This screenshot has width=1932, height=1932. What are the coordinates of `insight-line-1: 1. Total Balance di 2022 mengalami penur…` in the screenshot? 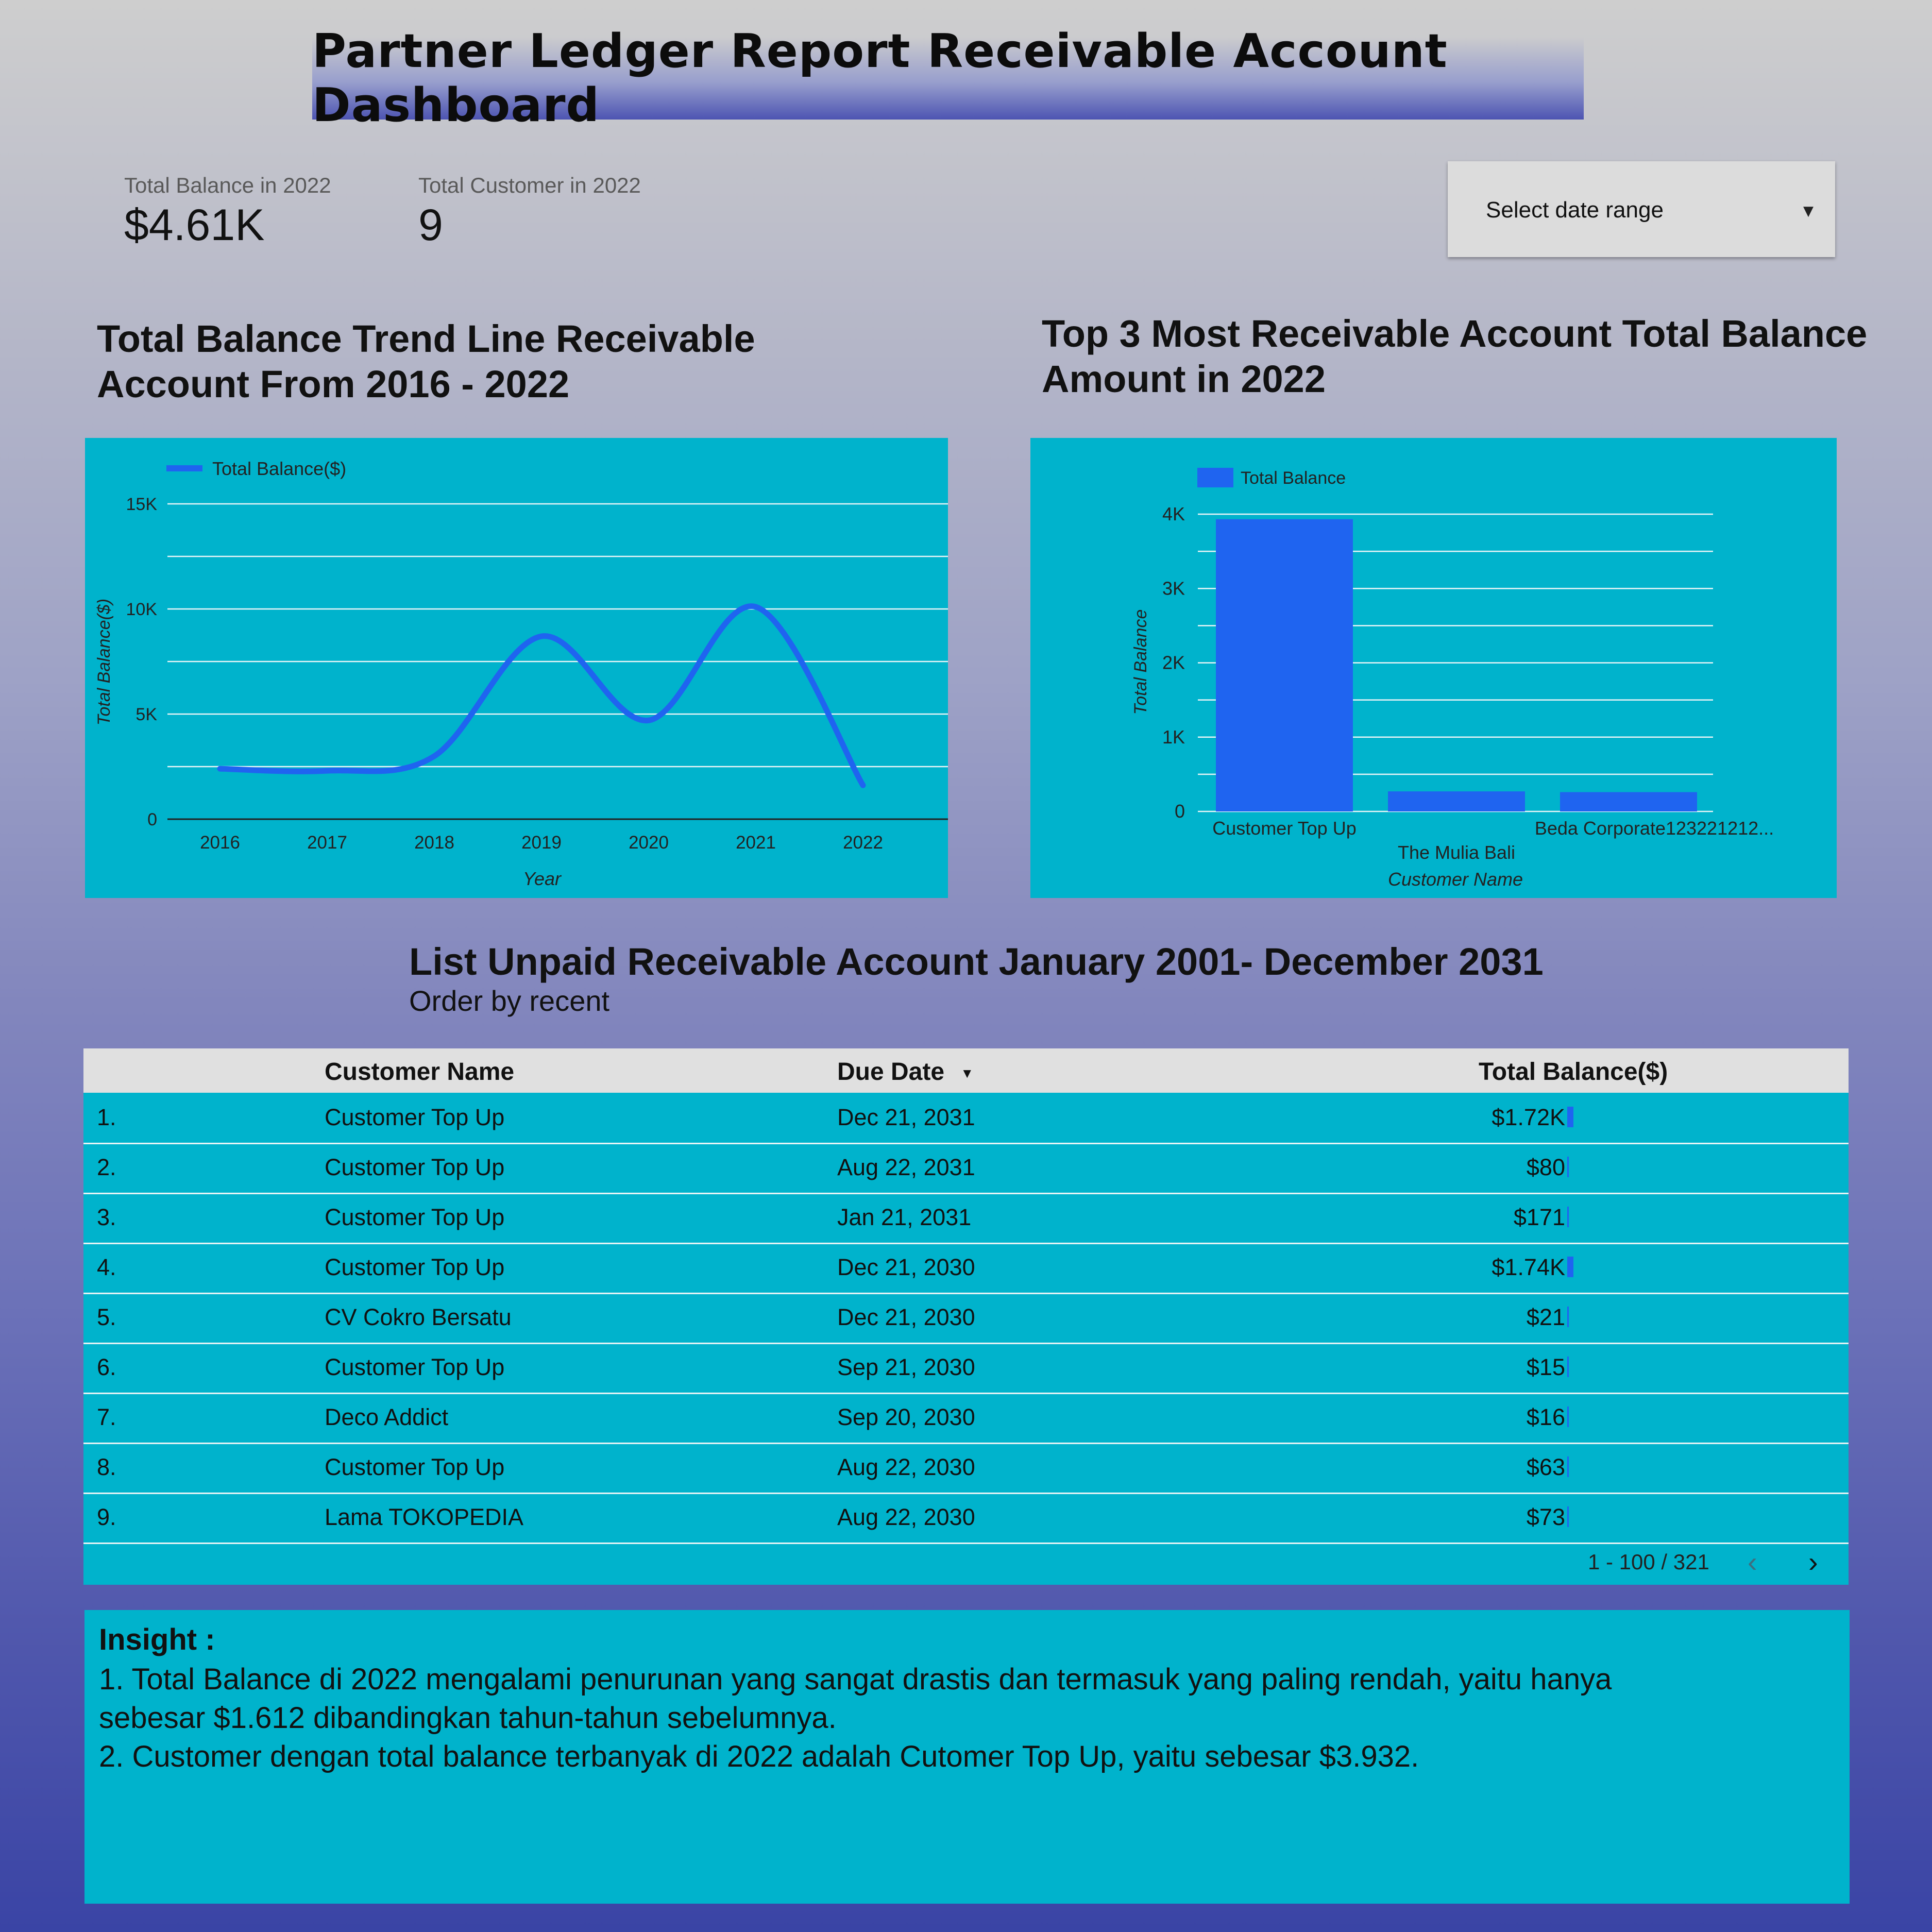 It's located at (856, 1679).